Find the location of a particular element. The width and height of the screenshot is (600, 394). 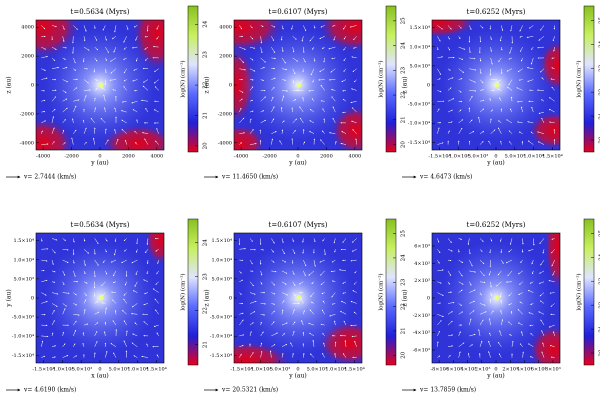

colorbar is located at coordinates (589, 79).